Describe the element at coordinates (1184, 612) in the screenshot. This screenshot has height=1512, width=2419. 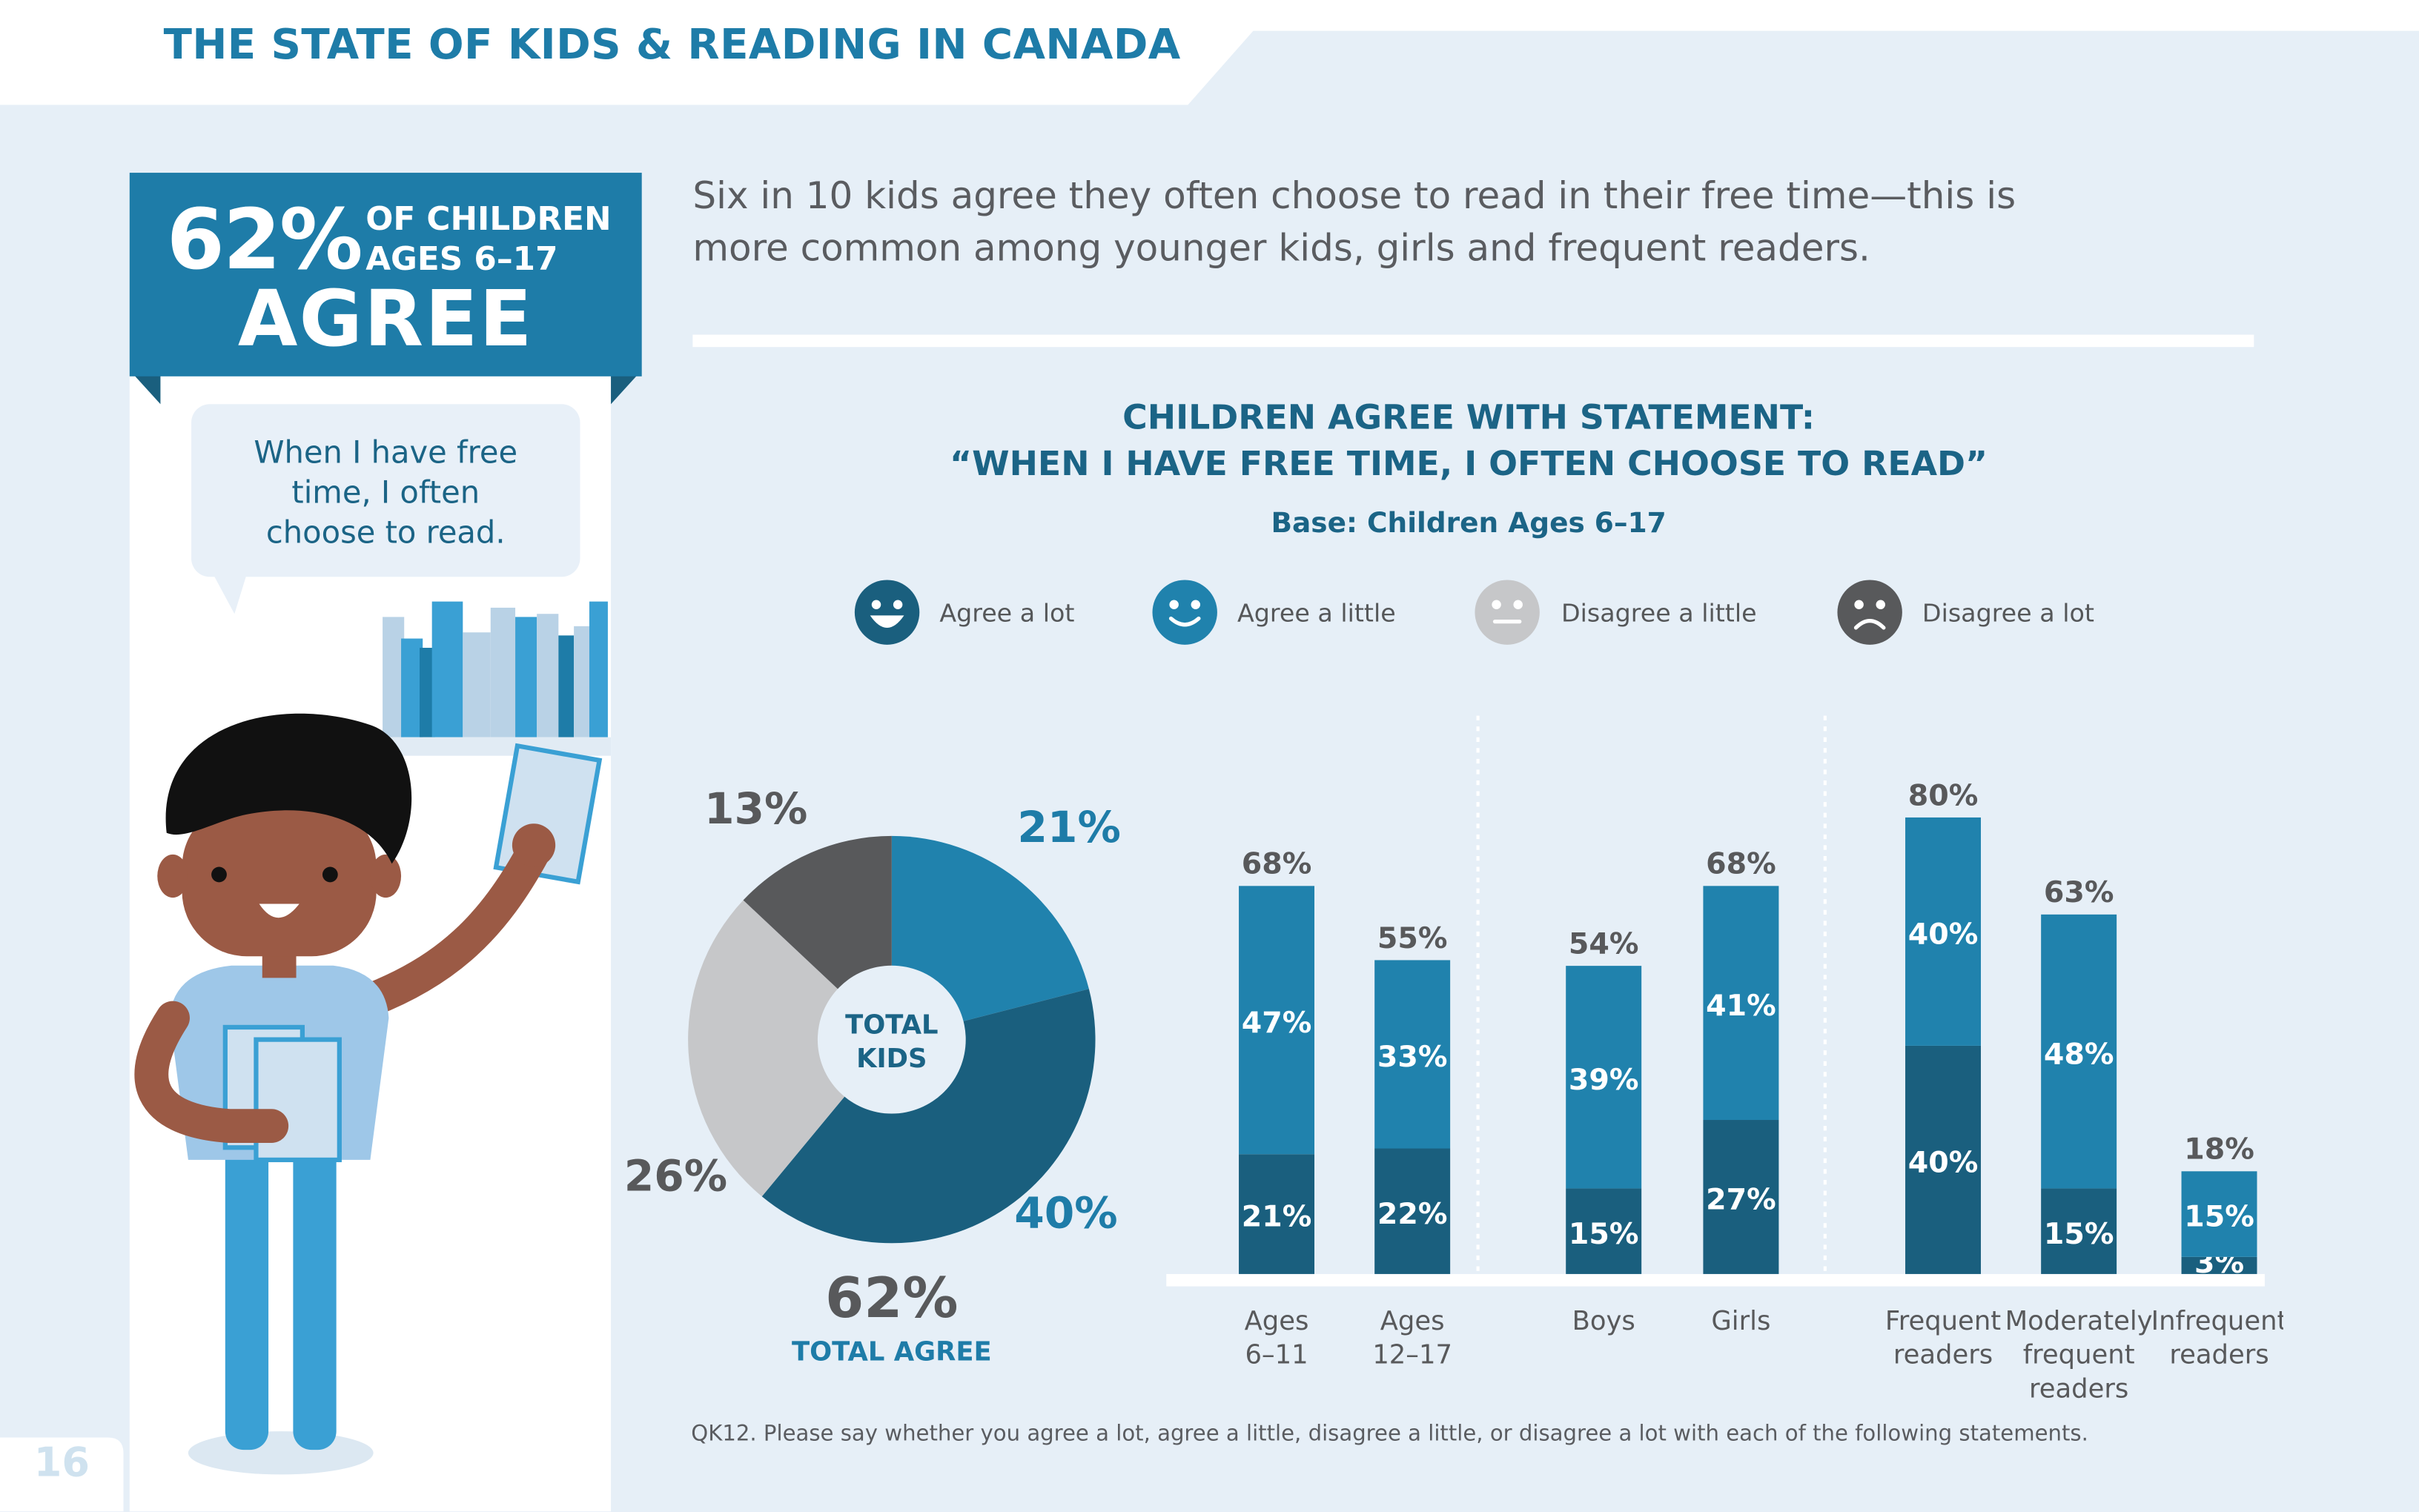
I see `smile-face-icon` at that location.